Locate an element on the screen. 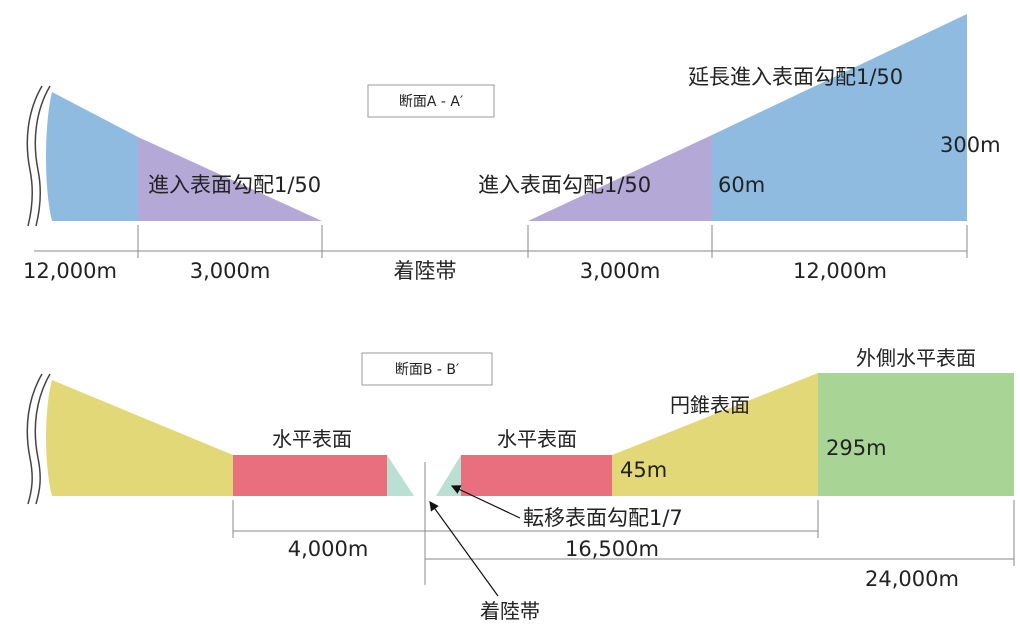 This screenshot has height=625, width=1020. left-extended-approach-area is located at coordinates (92, 156).